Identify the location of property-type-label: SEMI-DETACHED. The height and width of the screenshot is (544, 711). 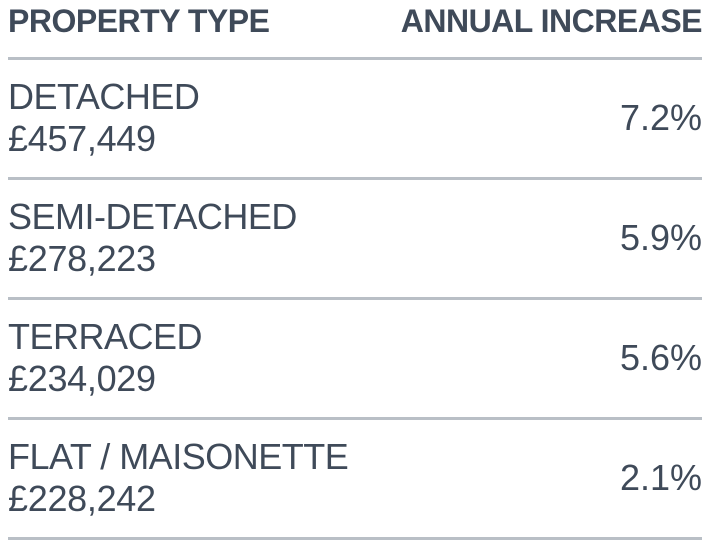
(152, 216).